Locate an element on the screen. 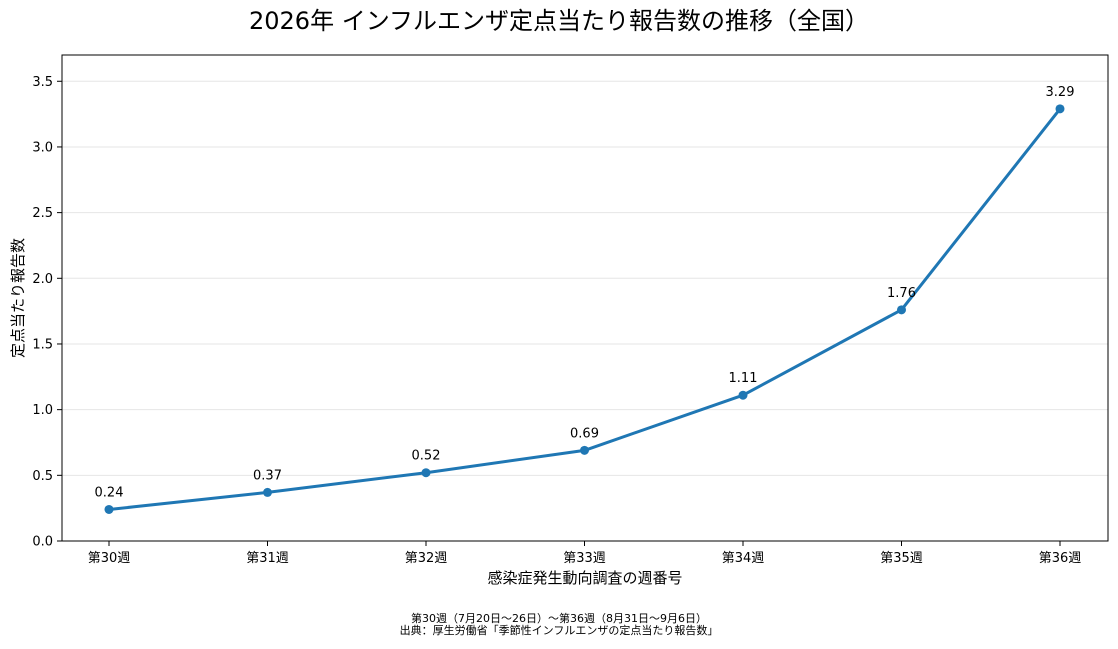 This screenshot has height=649, width=1118. y-tick-label: 1.5 is located at coordinates (42, 344).